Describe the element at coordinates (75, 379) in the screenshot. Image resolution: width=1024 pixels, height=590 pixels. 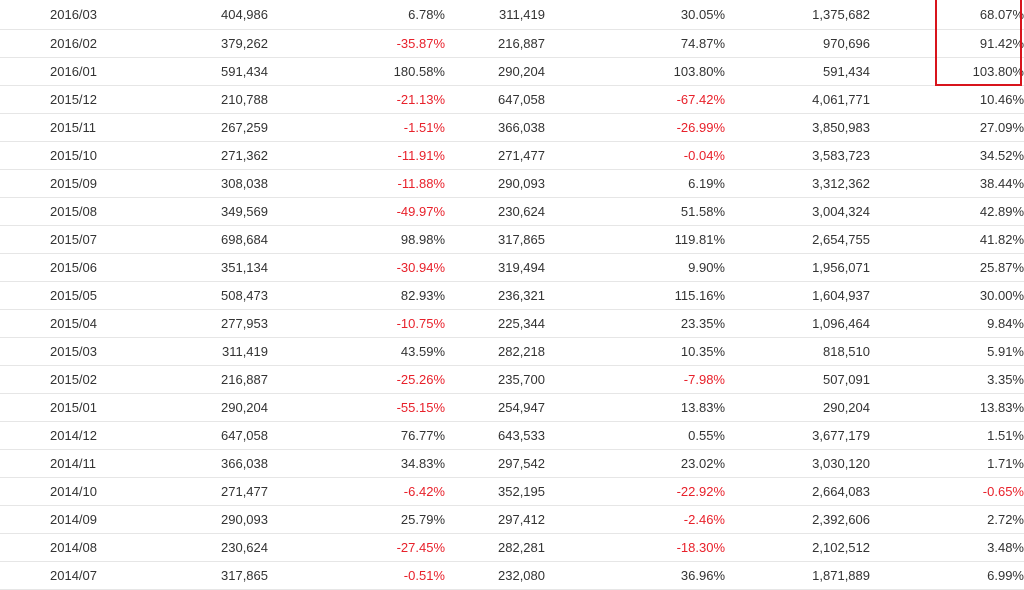
I see `month-cell: 2015/02` at that location.